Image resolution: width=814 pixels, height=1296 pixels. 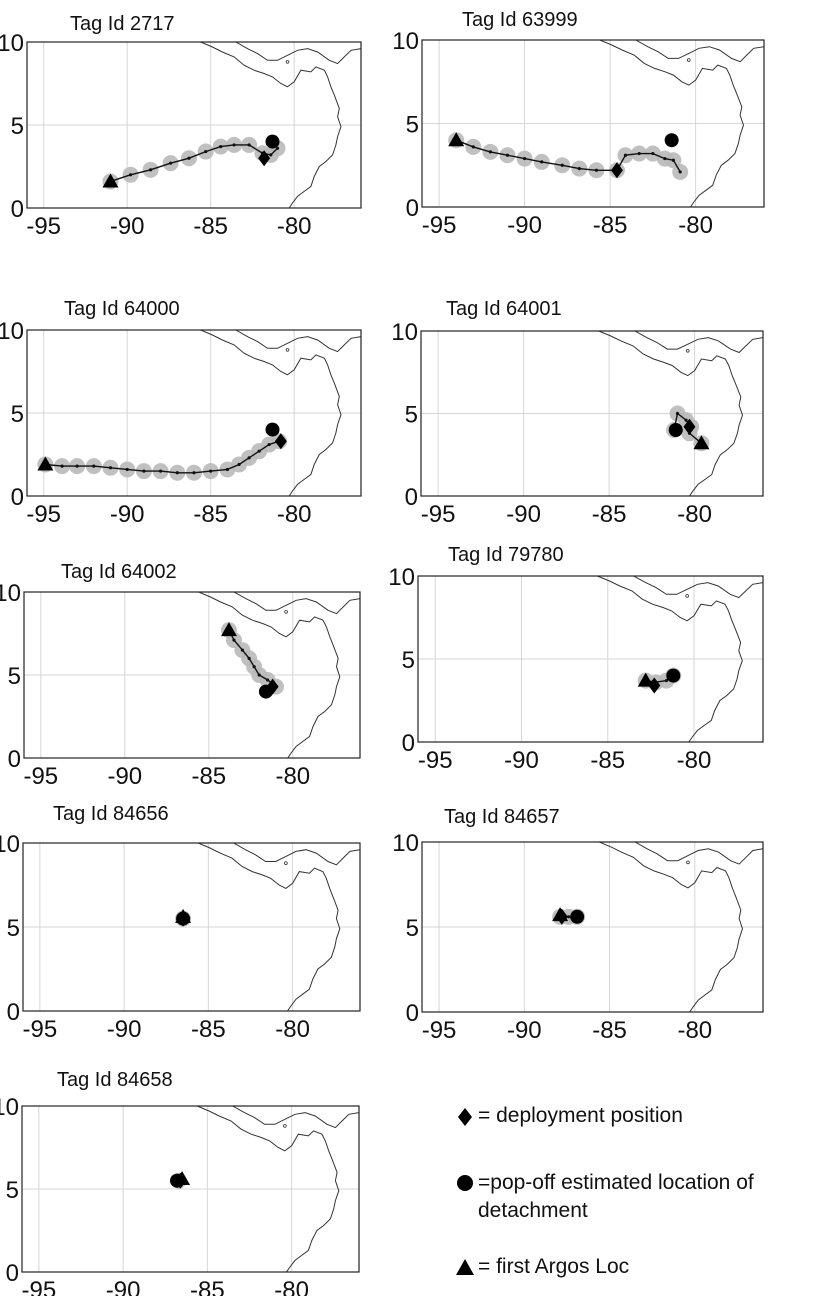 I want to click on legend-item-deployment: = deployment position, so click(x=633, y=1116).